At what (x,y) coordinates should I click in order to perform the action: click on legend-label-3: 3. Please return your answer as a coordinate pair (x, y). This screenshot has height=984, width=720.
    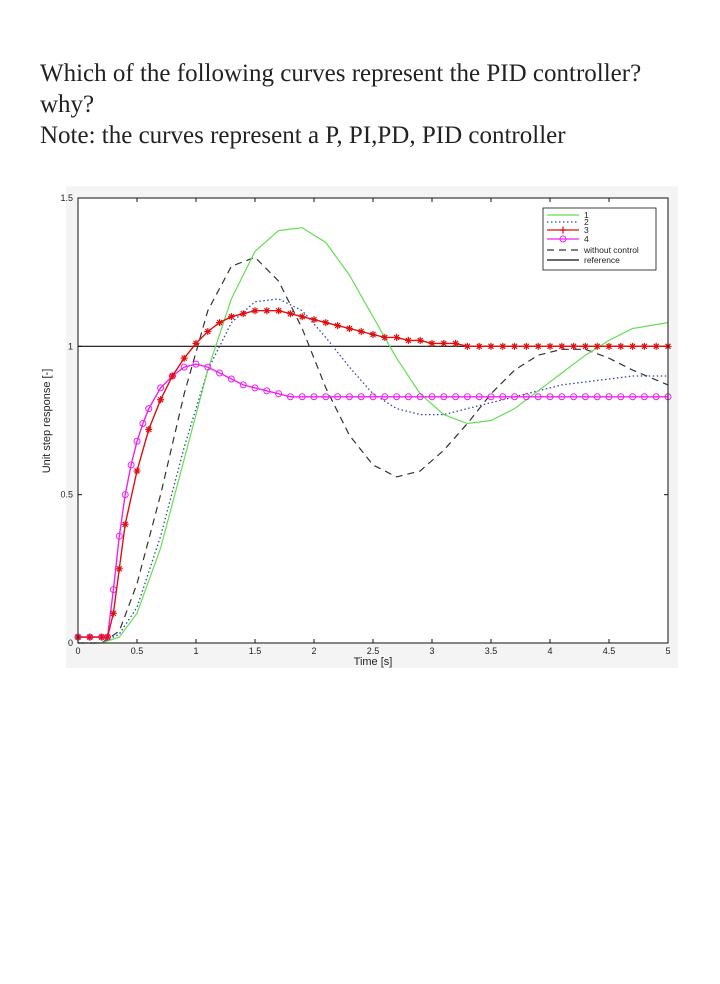
    Looking at the image, I should click on (586, 230).